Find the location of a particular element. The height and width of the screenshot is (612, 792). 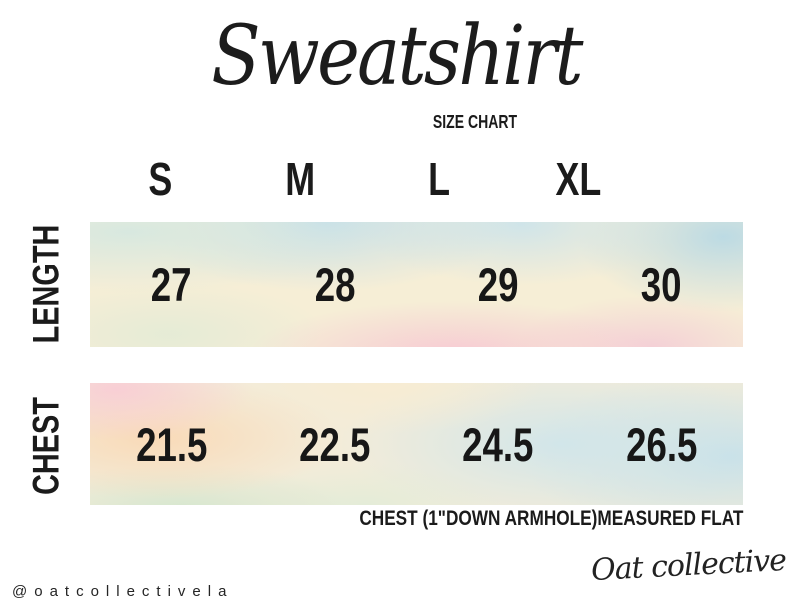

length-row-label-text: LENGTH is located at coordinates (46, 284).